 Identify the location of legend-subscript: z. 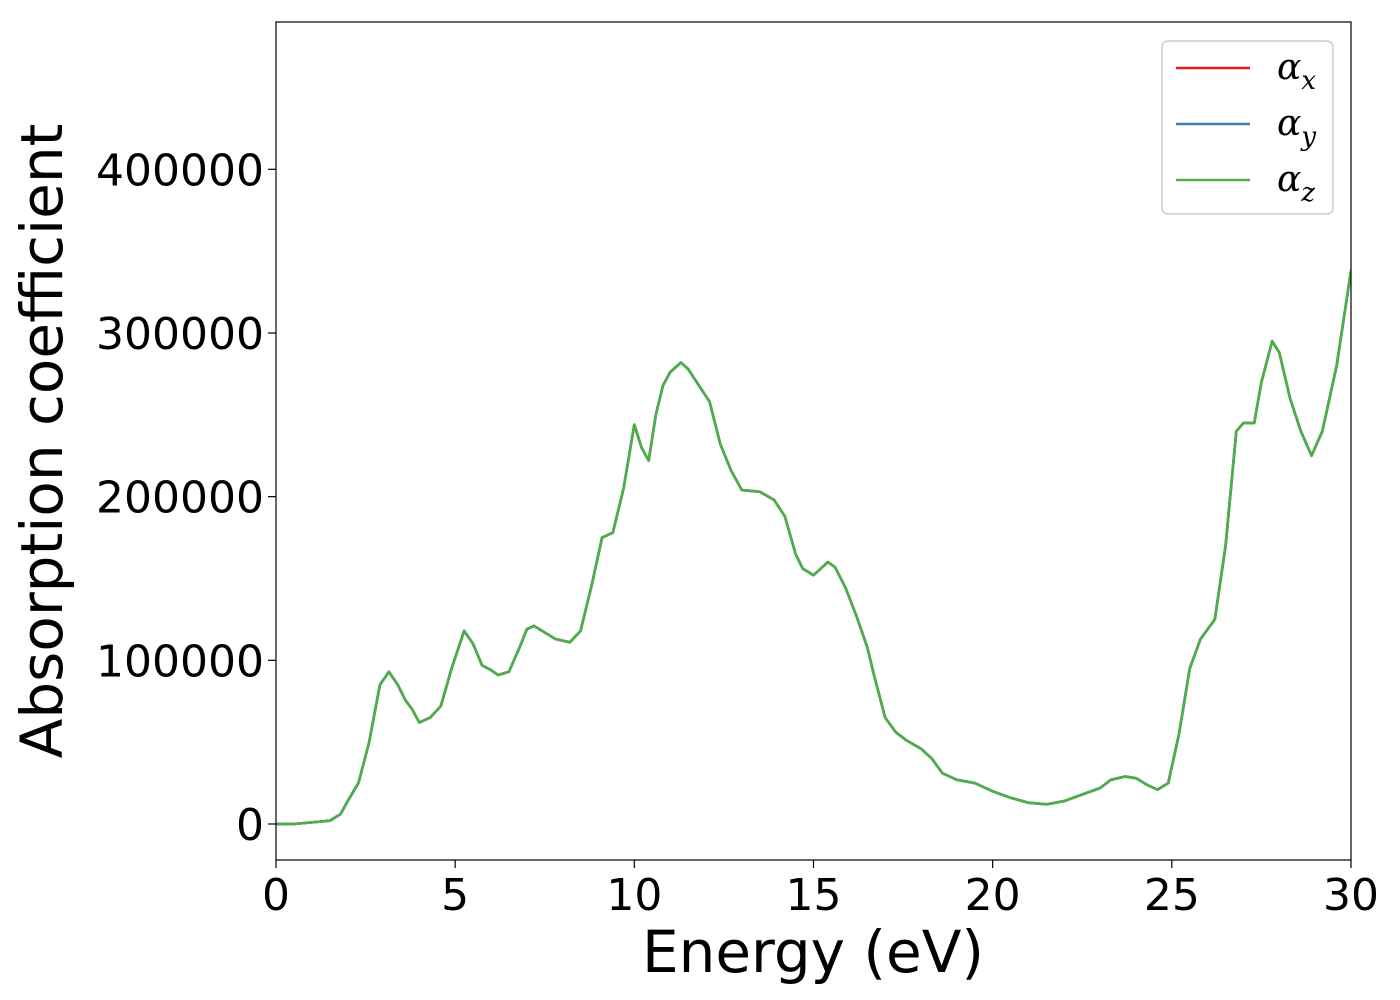
(1307, 193).